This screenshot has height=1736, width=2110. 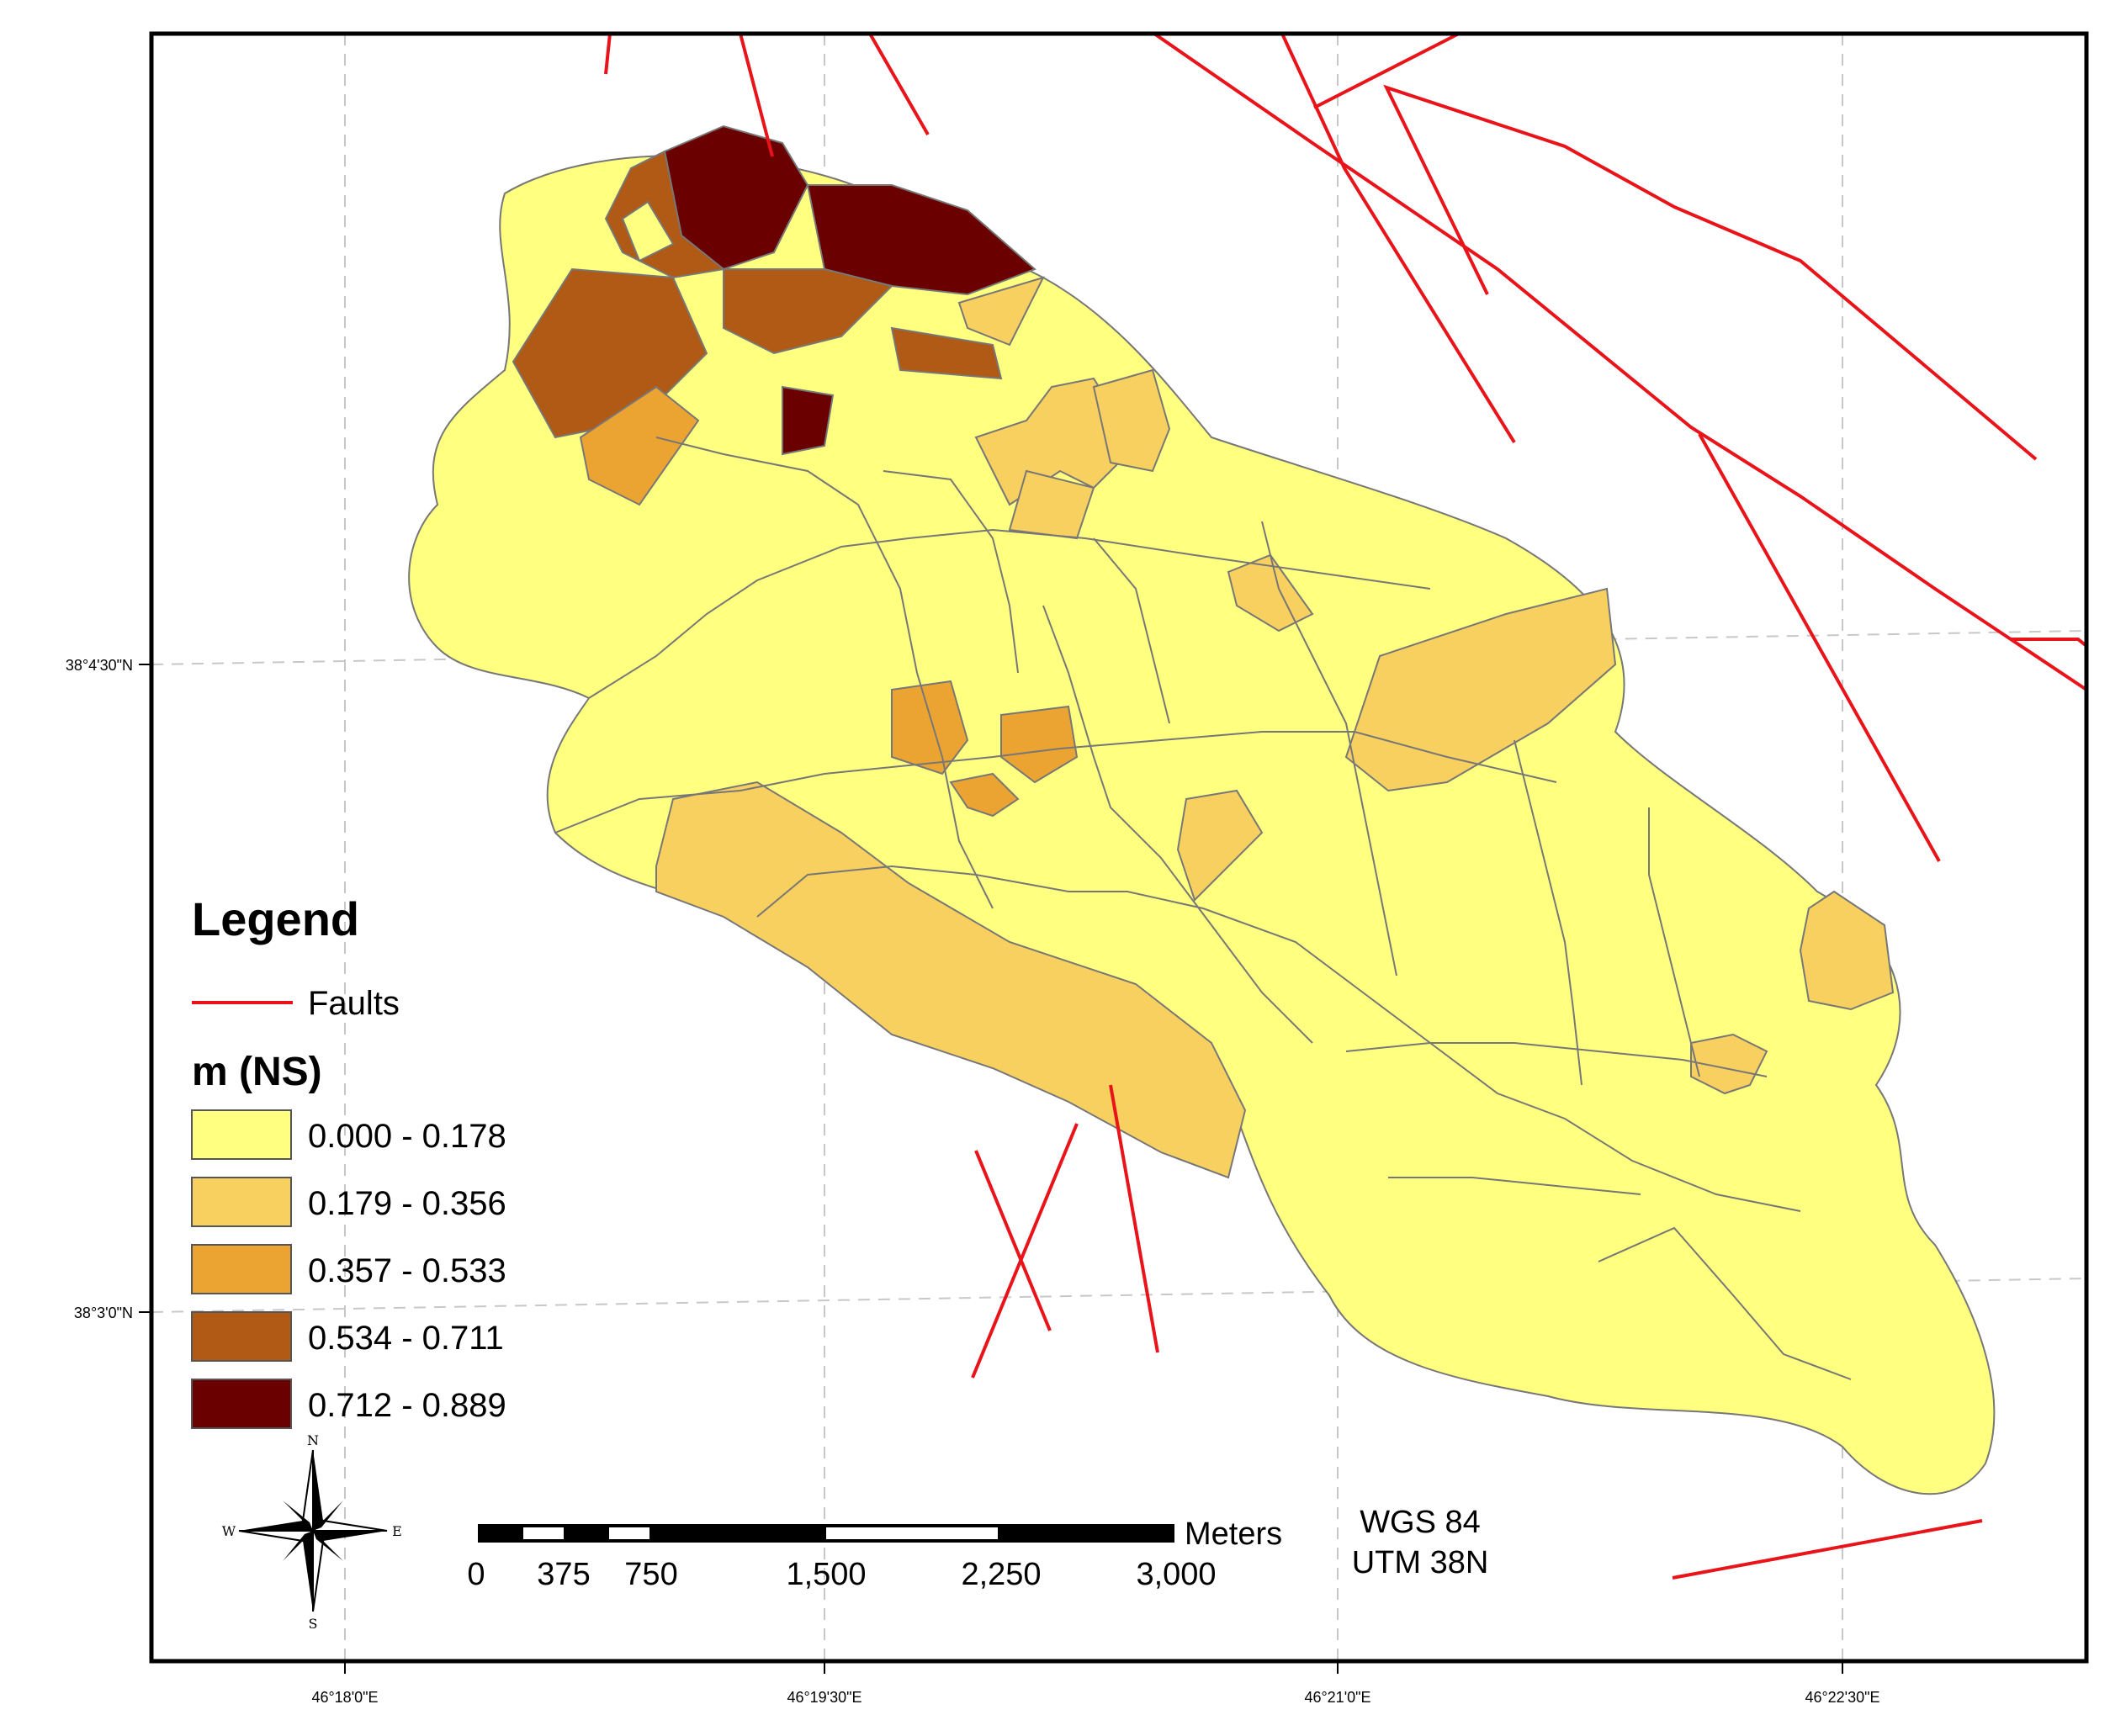 I want to click on compass-s: S, so click(x=313, y=1624).